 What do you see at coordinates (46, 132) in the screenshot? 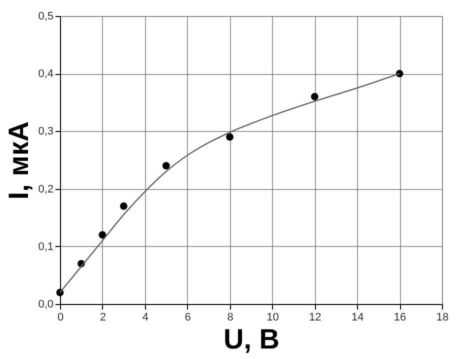
I see `y-tick-label: 0,3` at bounding box center [46, 132].